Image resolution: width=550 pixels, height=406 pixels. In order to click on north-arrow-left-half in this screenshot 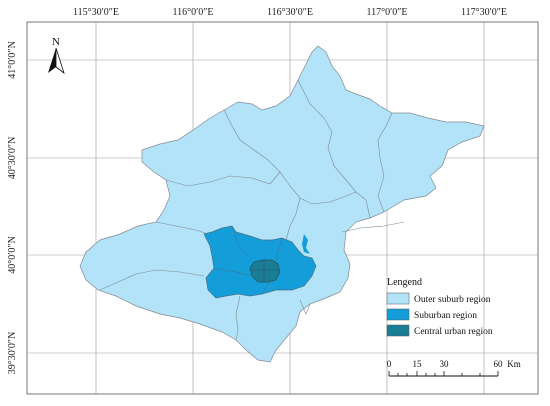, I will do `click(52, 60)`.